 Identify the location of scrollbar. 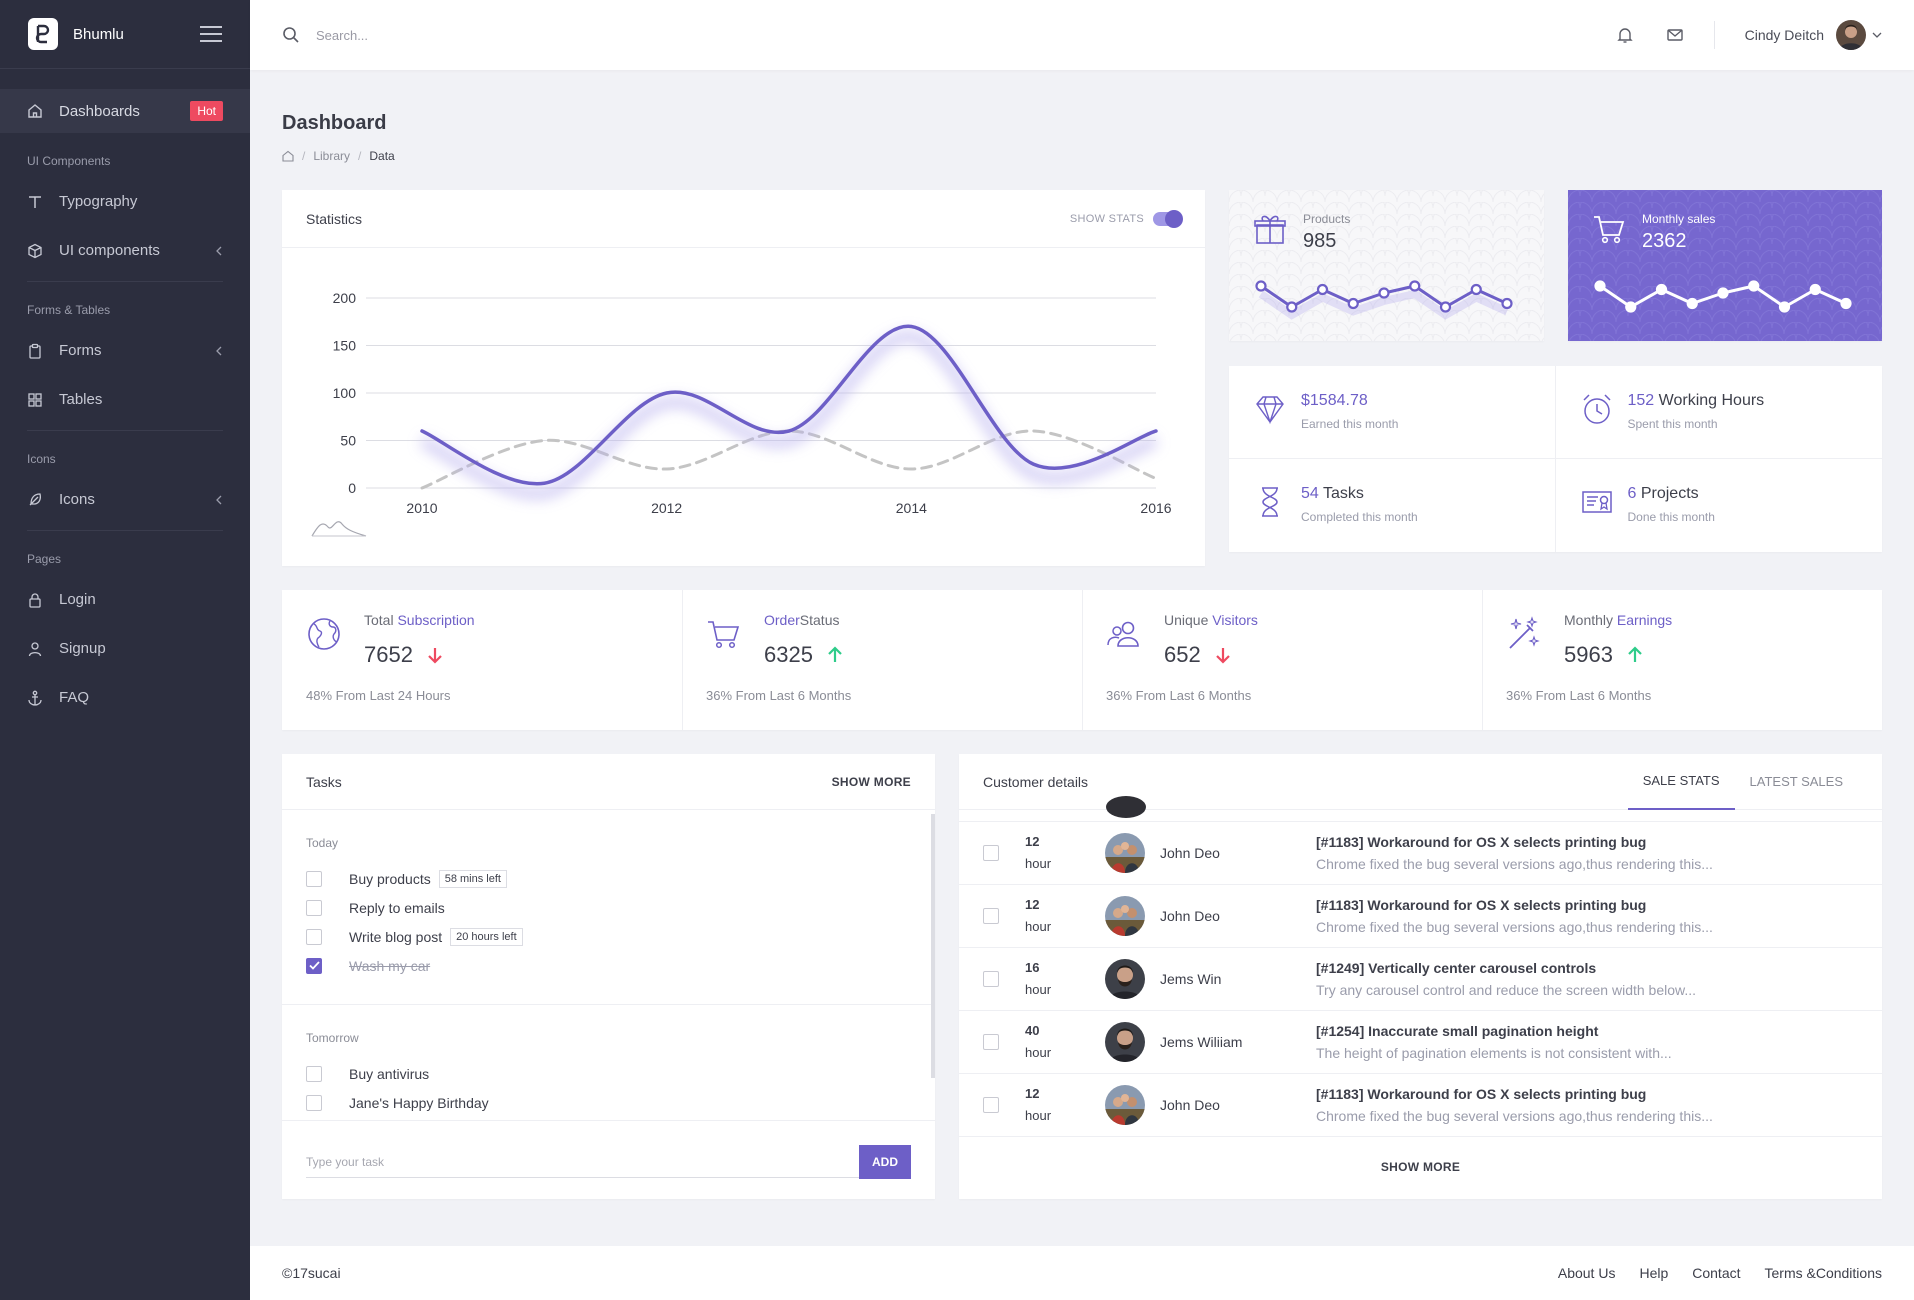
(933, 946).